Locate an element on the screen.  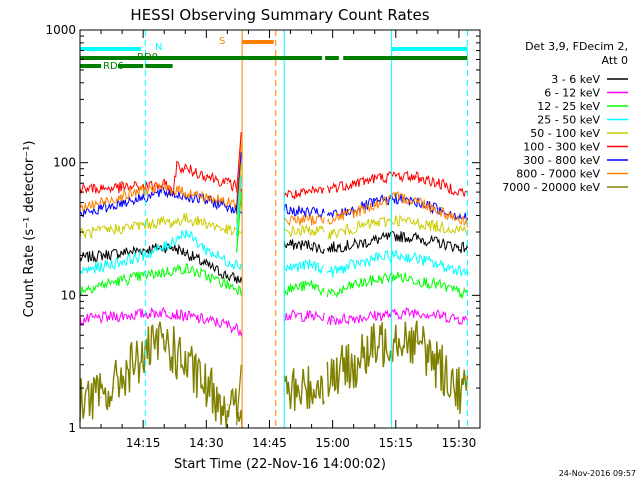
x-tick-label: 14:15 is located at coordinates (143, 443).